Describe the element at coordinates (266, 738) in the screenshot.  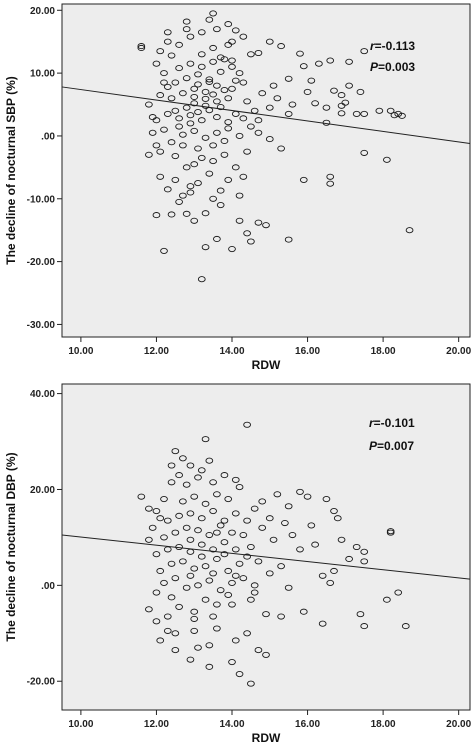
I see `dbp-x-axis-title: RDW` at that location.